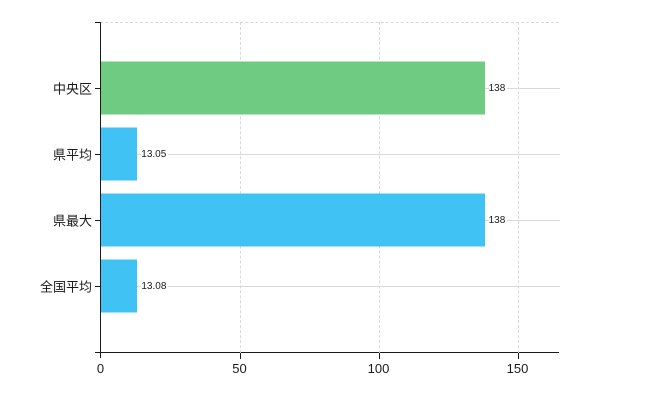  Describe the element at coordinates (100, 368) in the screenshot. I see `x-tick-label-0: 0` at that location.